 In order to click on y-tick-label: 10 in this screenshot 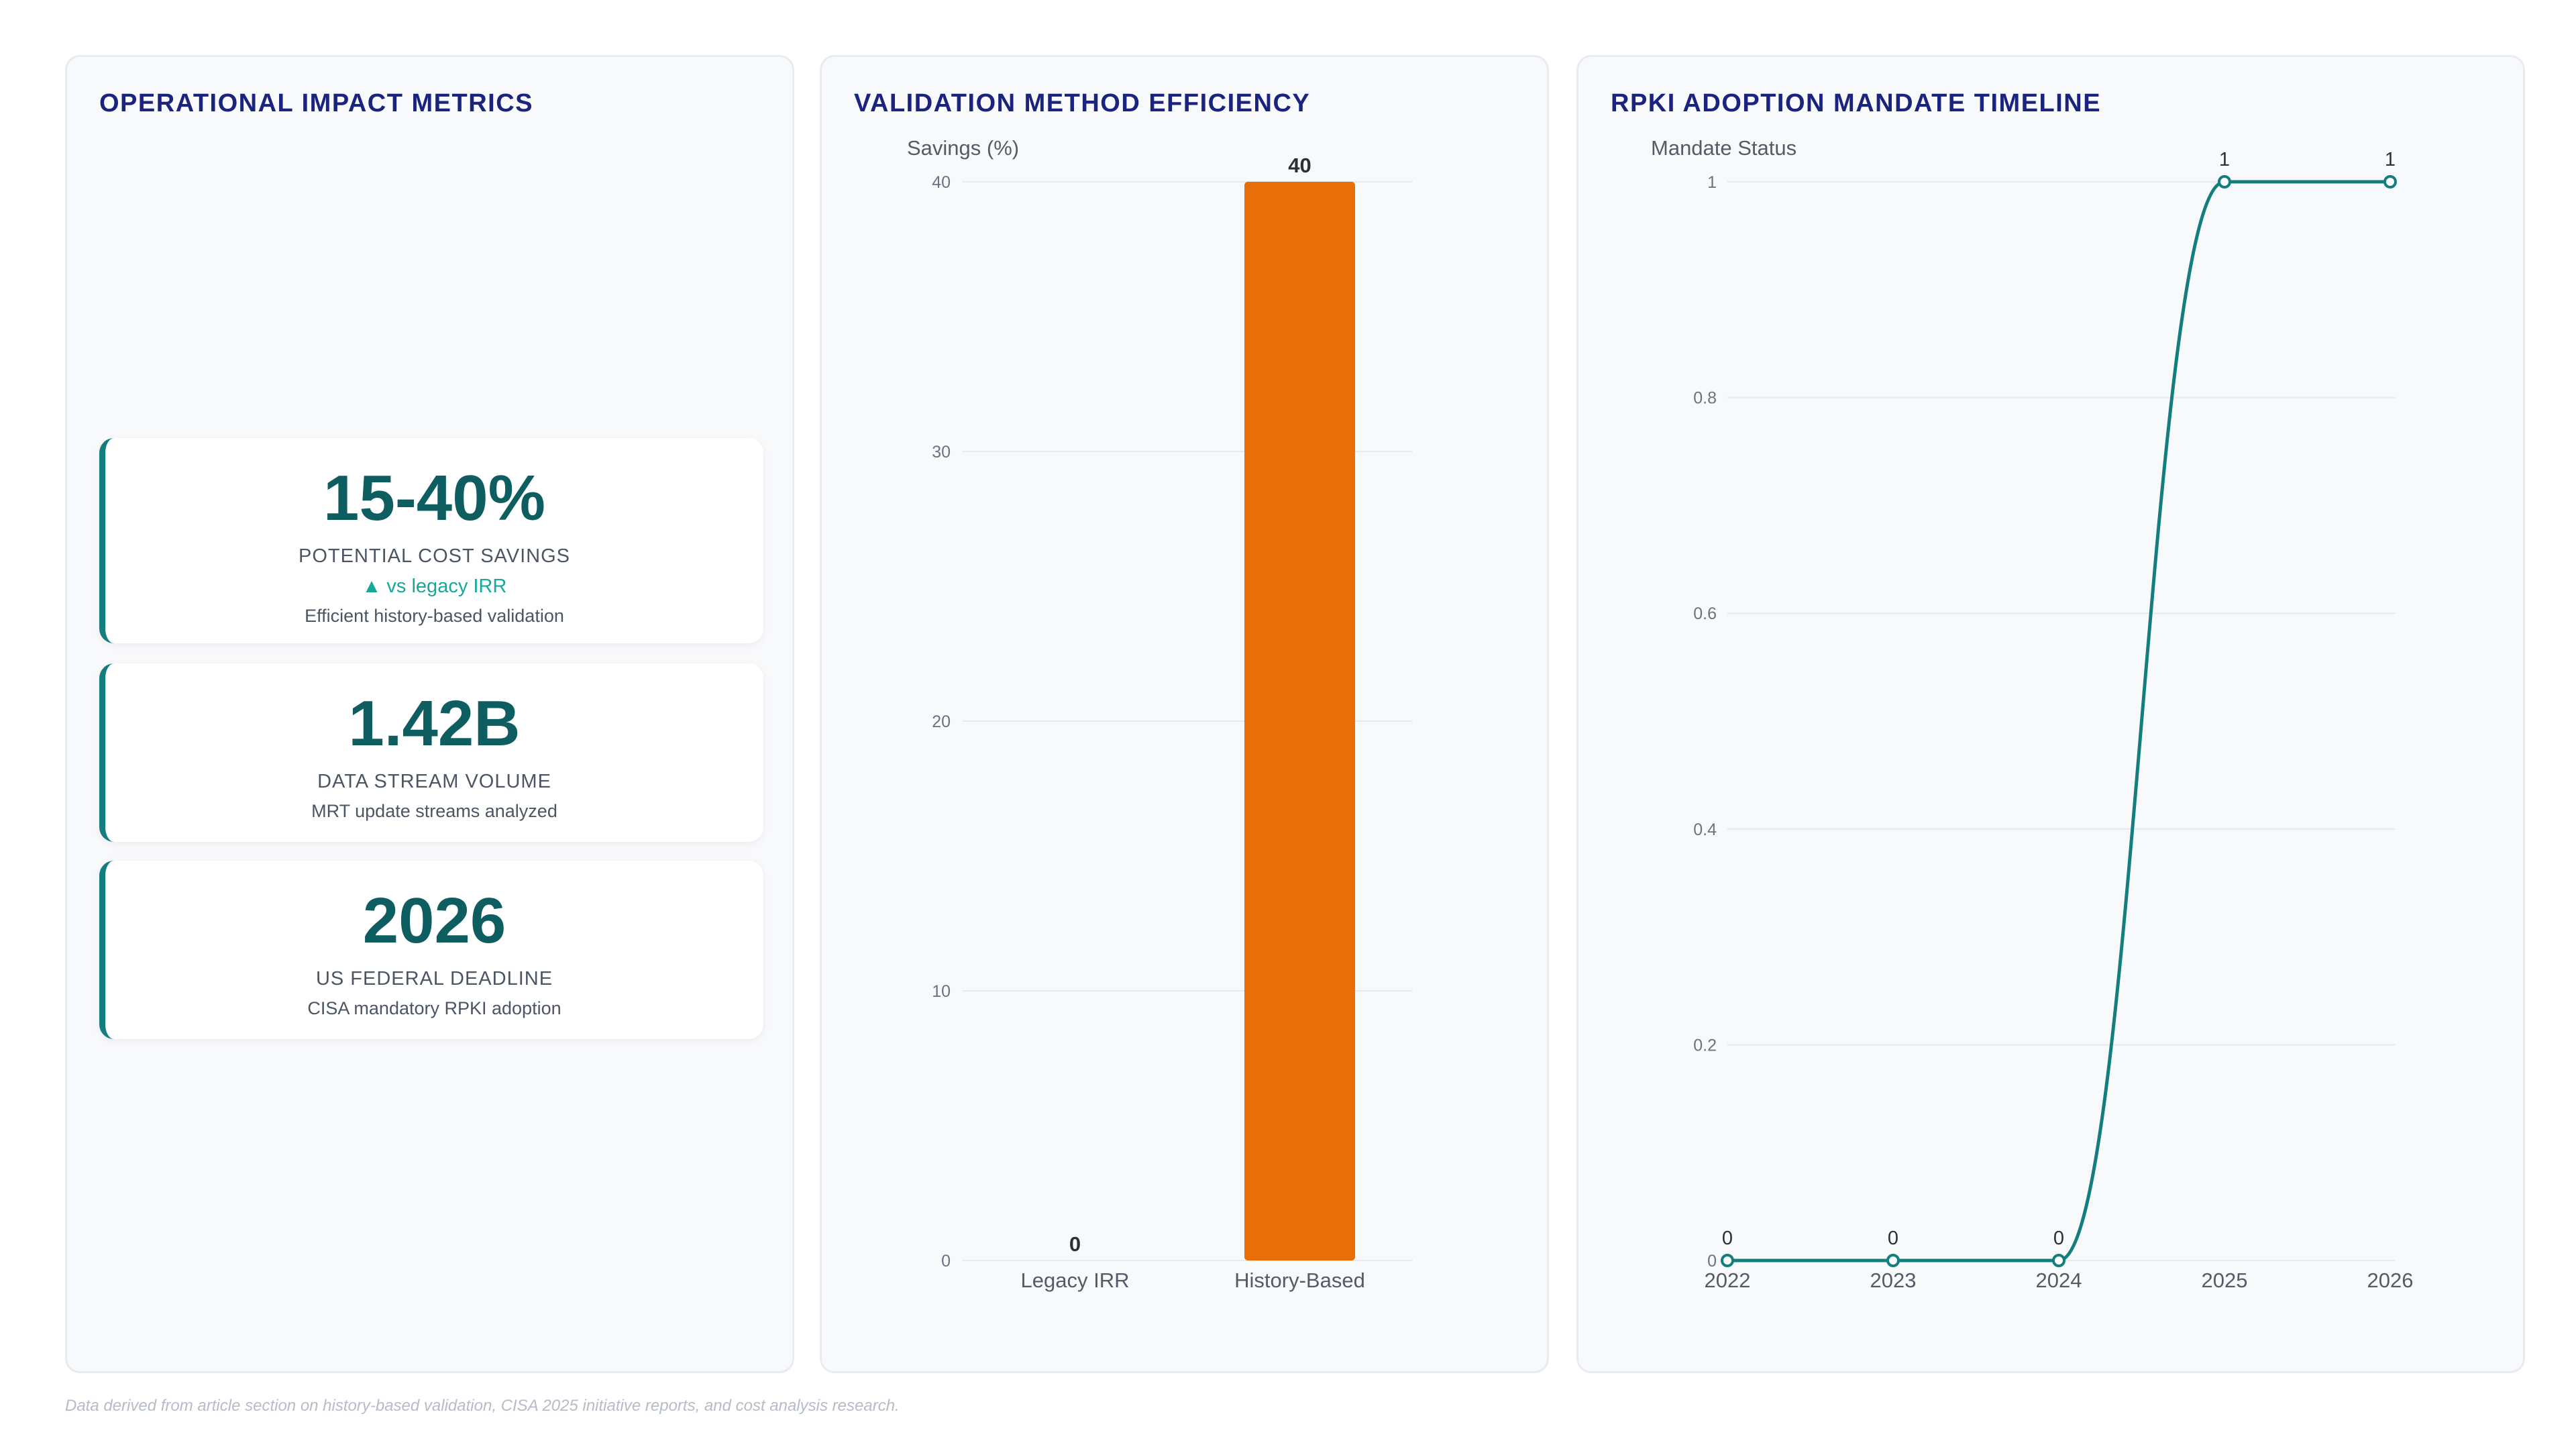, I will do `click(941, 991)`.